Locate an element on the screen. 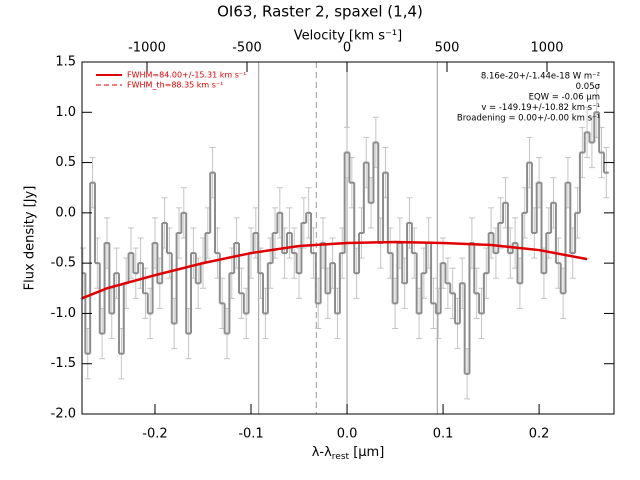 The width and height of the screenshot is (640, 480). x-tick-label: 0.2 is located at coordinates (539, 434).